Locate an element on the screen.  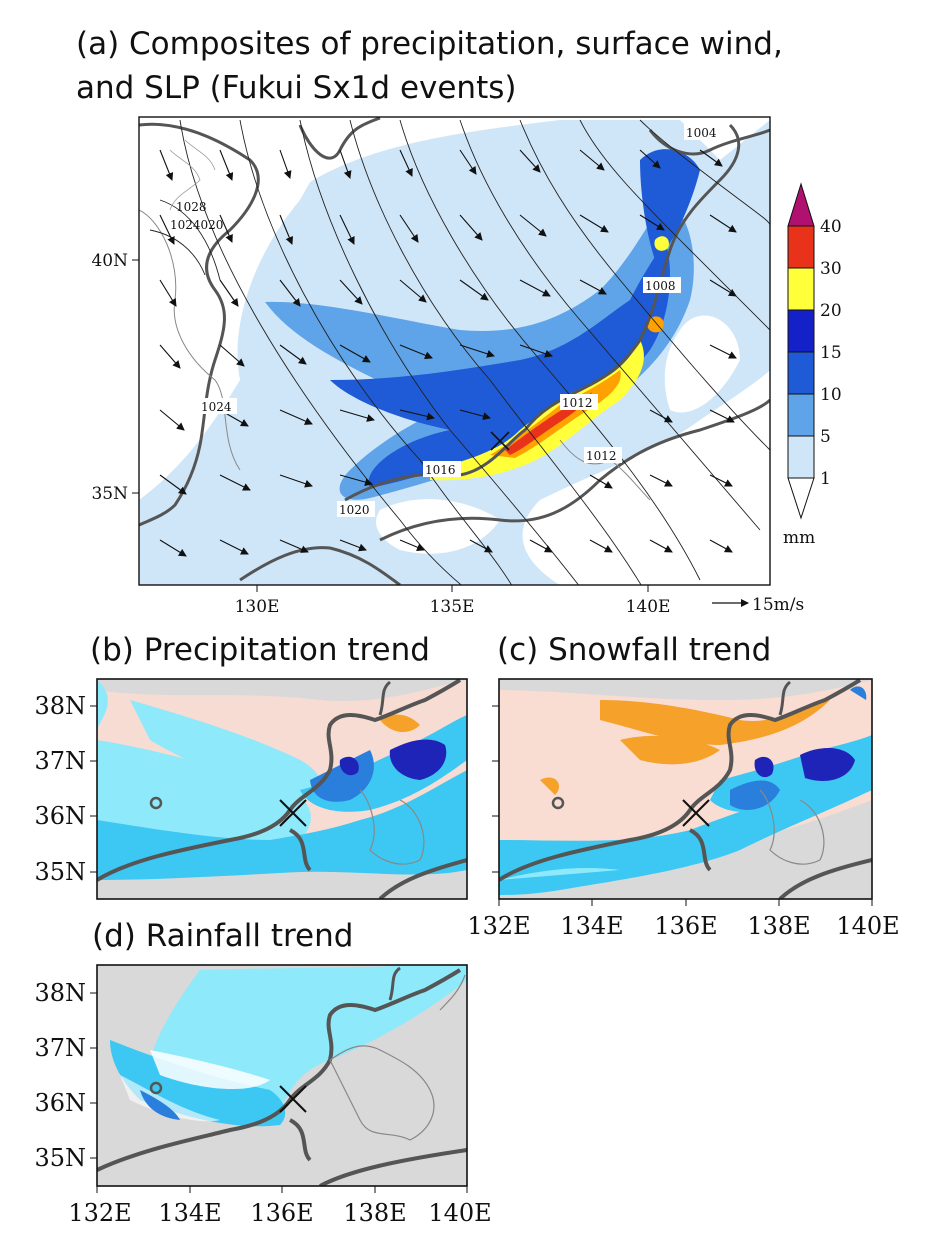
panel-b-title: (b) Precipitation trend is located at coordinates (260, 650).